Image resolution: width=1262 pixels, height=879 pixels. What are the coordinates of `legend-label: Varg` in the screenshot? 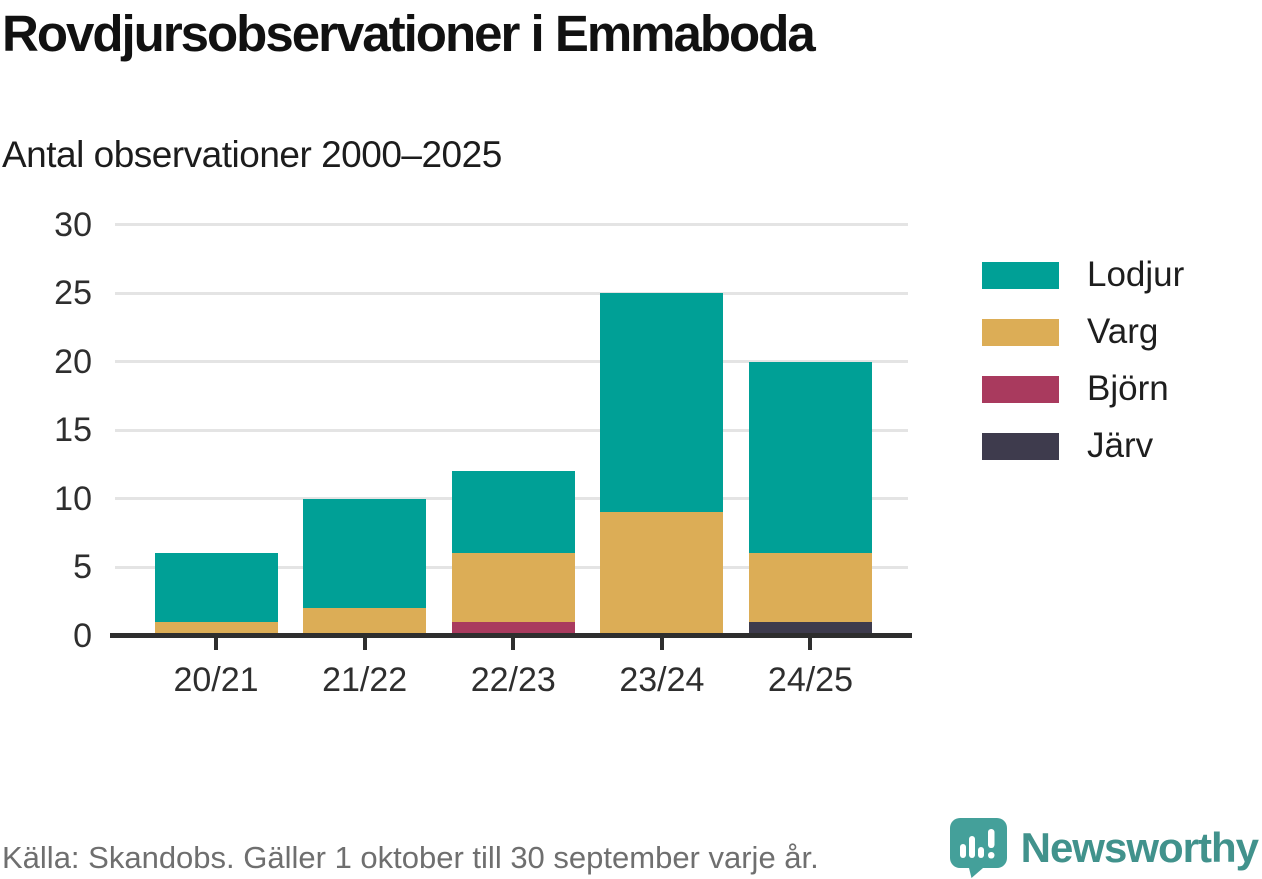 It's located at (1123, 331).